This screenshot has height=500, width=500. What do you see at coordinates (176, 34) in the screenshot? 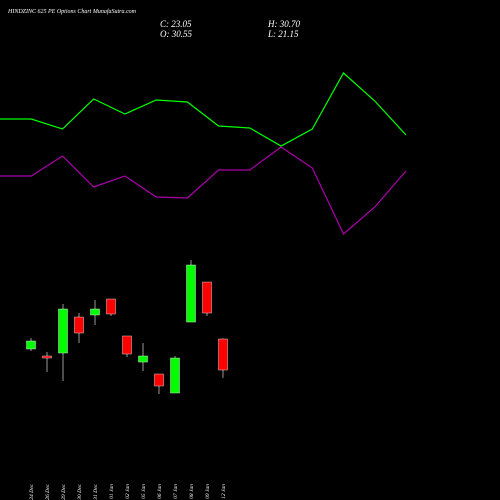
I see `open-label: O: 30.55` at bounding box center [176, 34].